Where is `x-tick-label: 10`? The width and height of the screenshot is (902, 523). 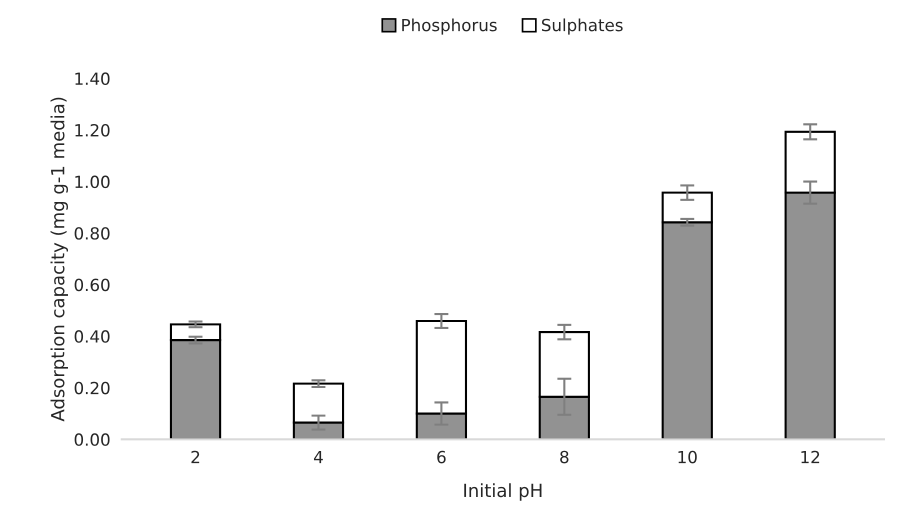 x-tick-label: 10 is located at coordinates (687, 457).